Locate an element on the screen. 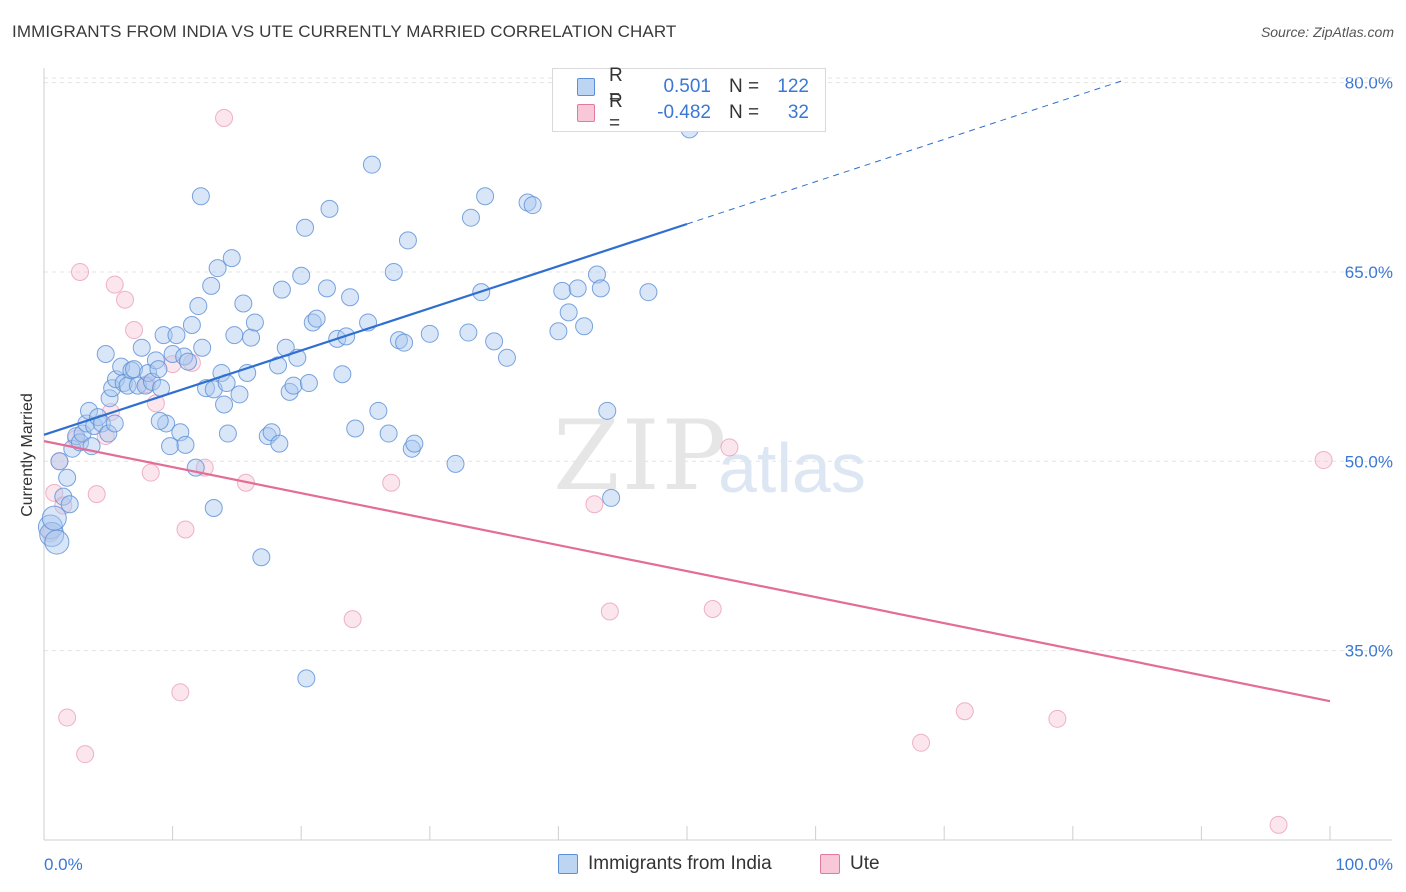 Image resolution: width=1406 pixels, height=892 pixels. y-tick-label: 35.0% is located at coordinates (1369, 651).